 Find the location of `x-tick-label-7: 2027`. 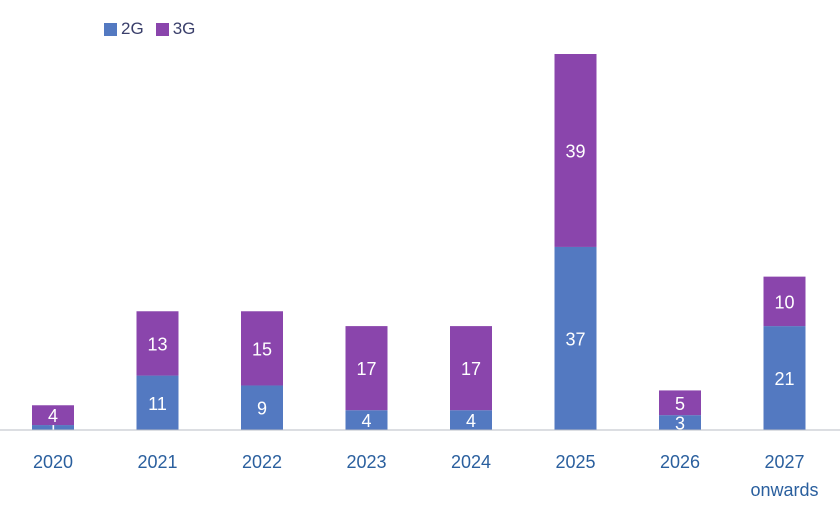

x-tick-label-7: 2027 is located at coordinates (784, 462).